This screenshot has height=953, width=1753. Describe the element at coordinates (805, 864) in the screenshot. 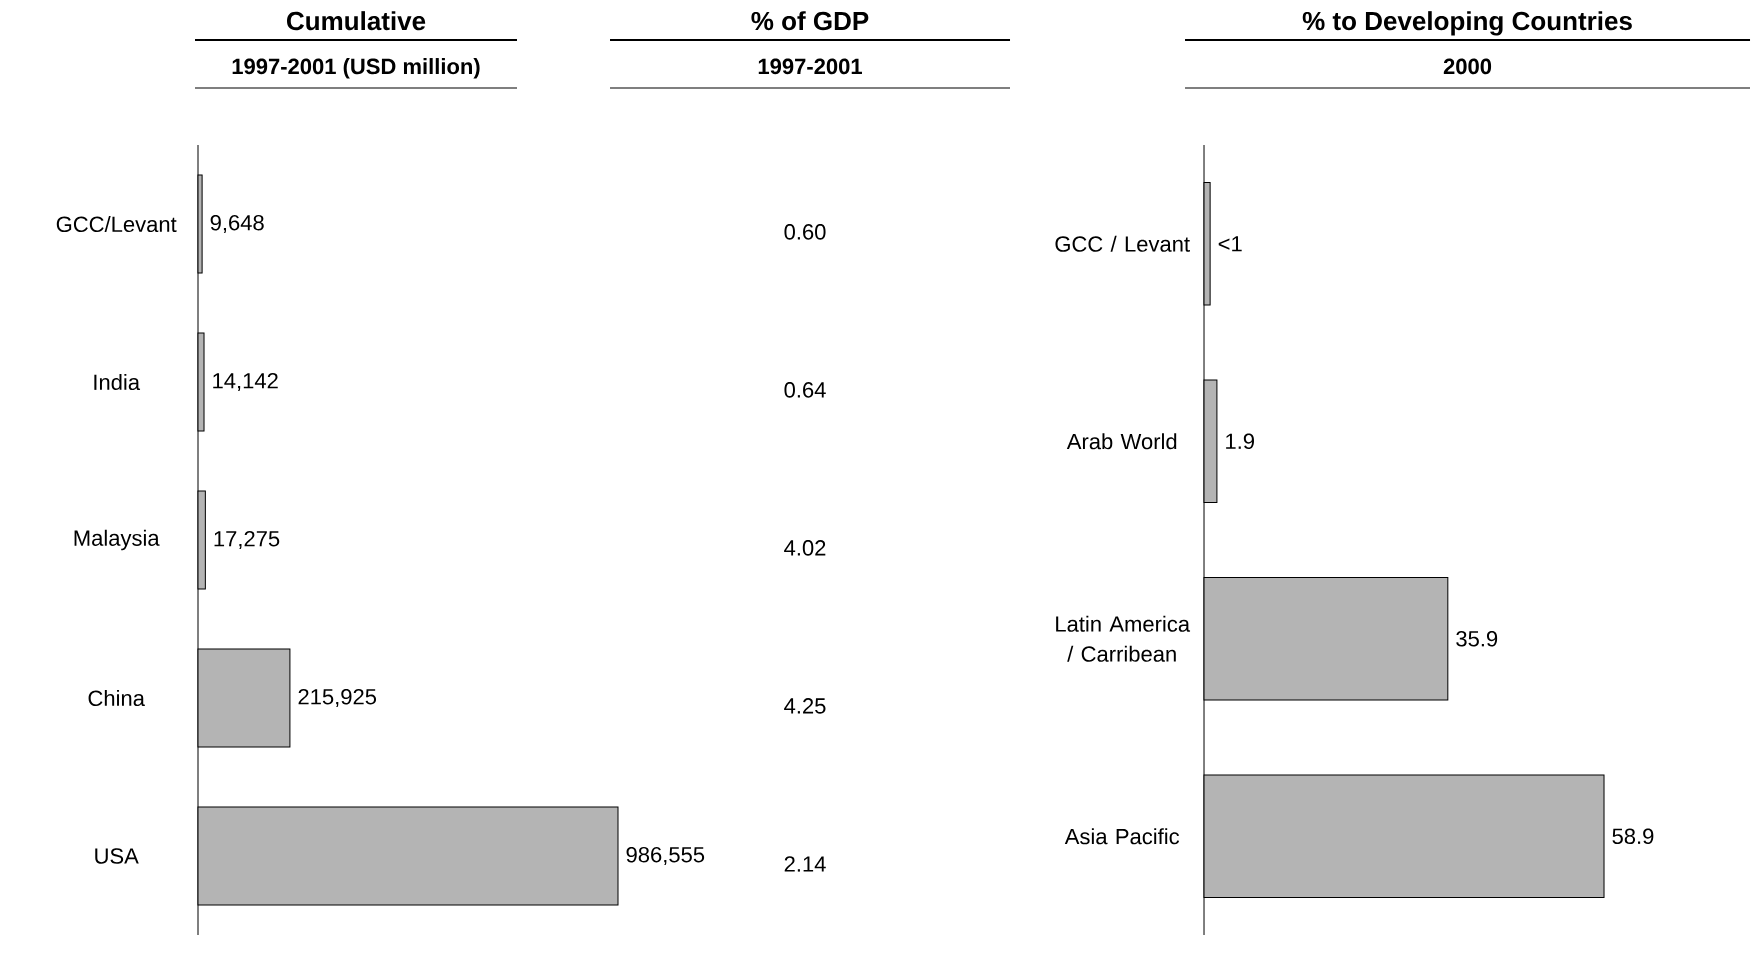

I see `data-label: 2.14` at that location.